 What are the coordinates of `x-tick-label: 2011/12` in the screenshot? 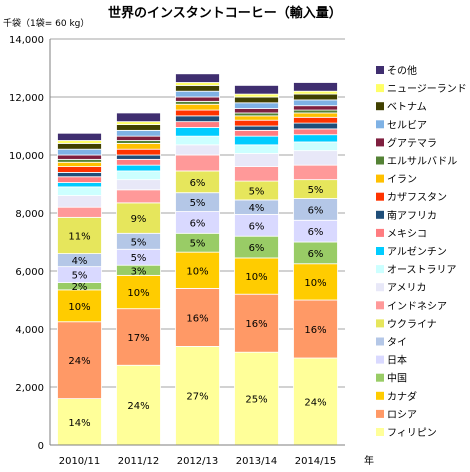 It's located at (139, 461).